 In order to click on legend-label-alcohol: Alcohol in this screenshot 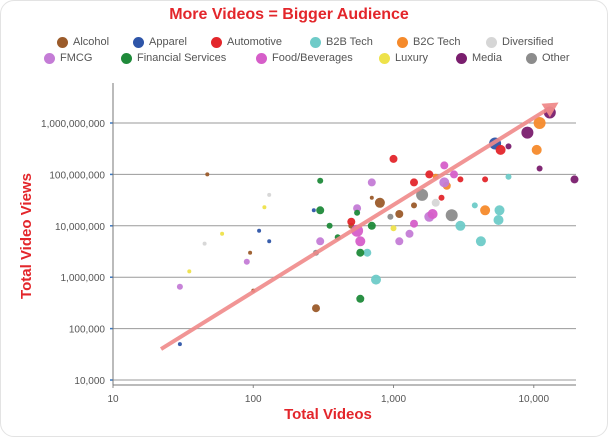, I will do `click(91, 42)`.